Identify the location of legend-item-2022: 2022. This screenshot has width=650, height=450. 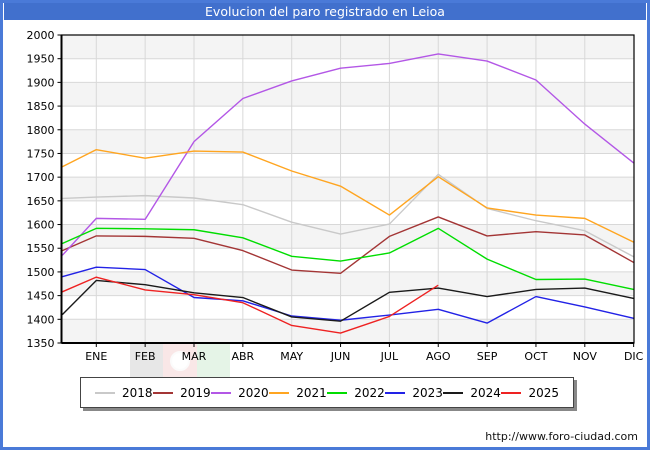
(356, 393).